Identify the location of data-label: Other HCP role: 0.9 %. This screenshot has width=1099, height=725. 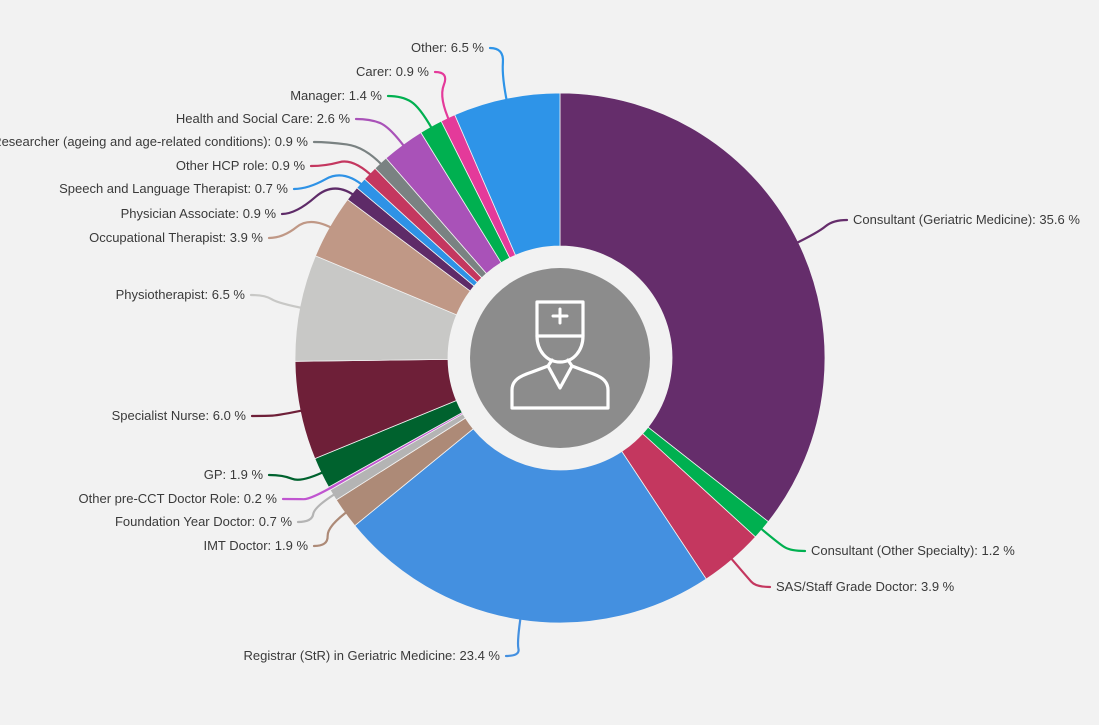
(241, 165).